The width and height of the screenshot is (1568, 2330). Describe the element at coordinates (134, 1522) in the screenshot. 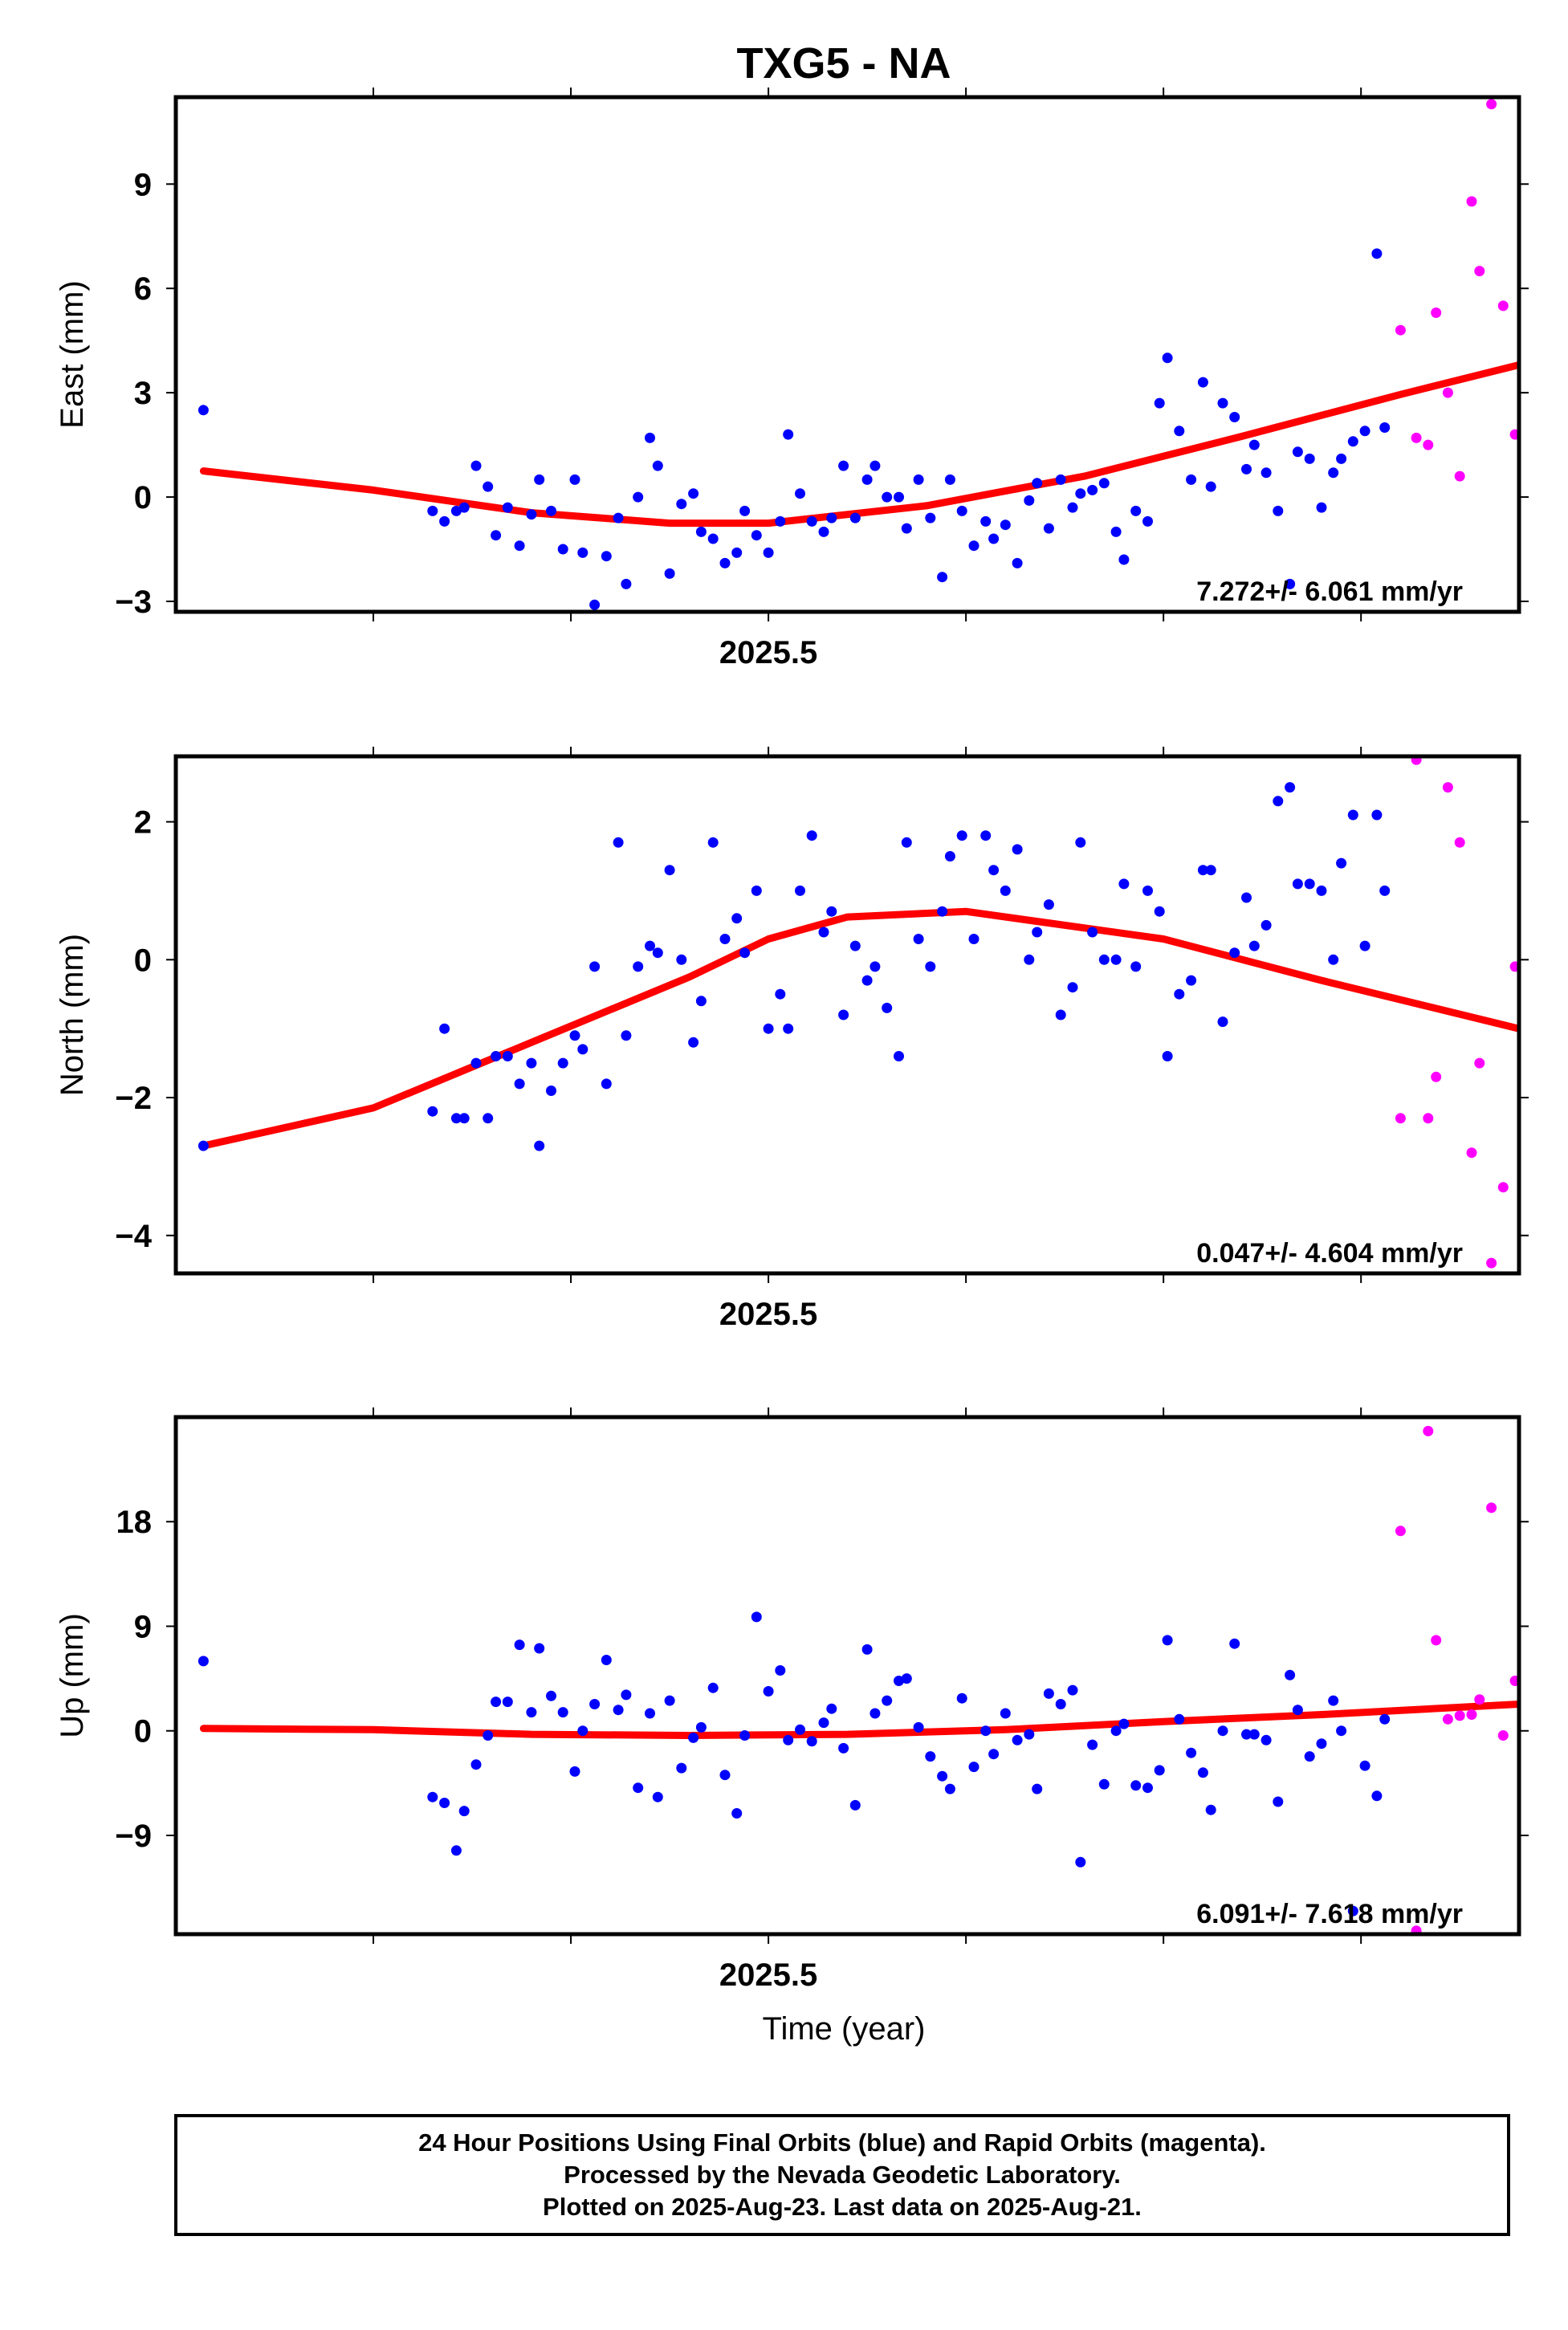

I see `up-ytick-label: 18` at that location.